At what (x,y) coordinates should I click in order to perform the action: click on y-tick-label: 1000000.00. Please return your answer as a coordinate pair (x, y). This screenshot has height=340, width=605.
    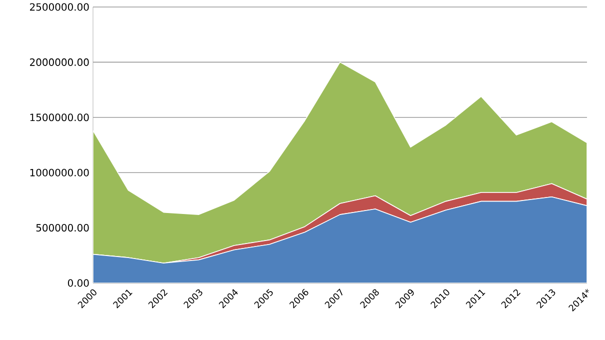
    Looking at the image, I should click on (59, 172).